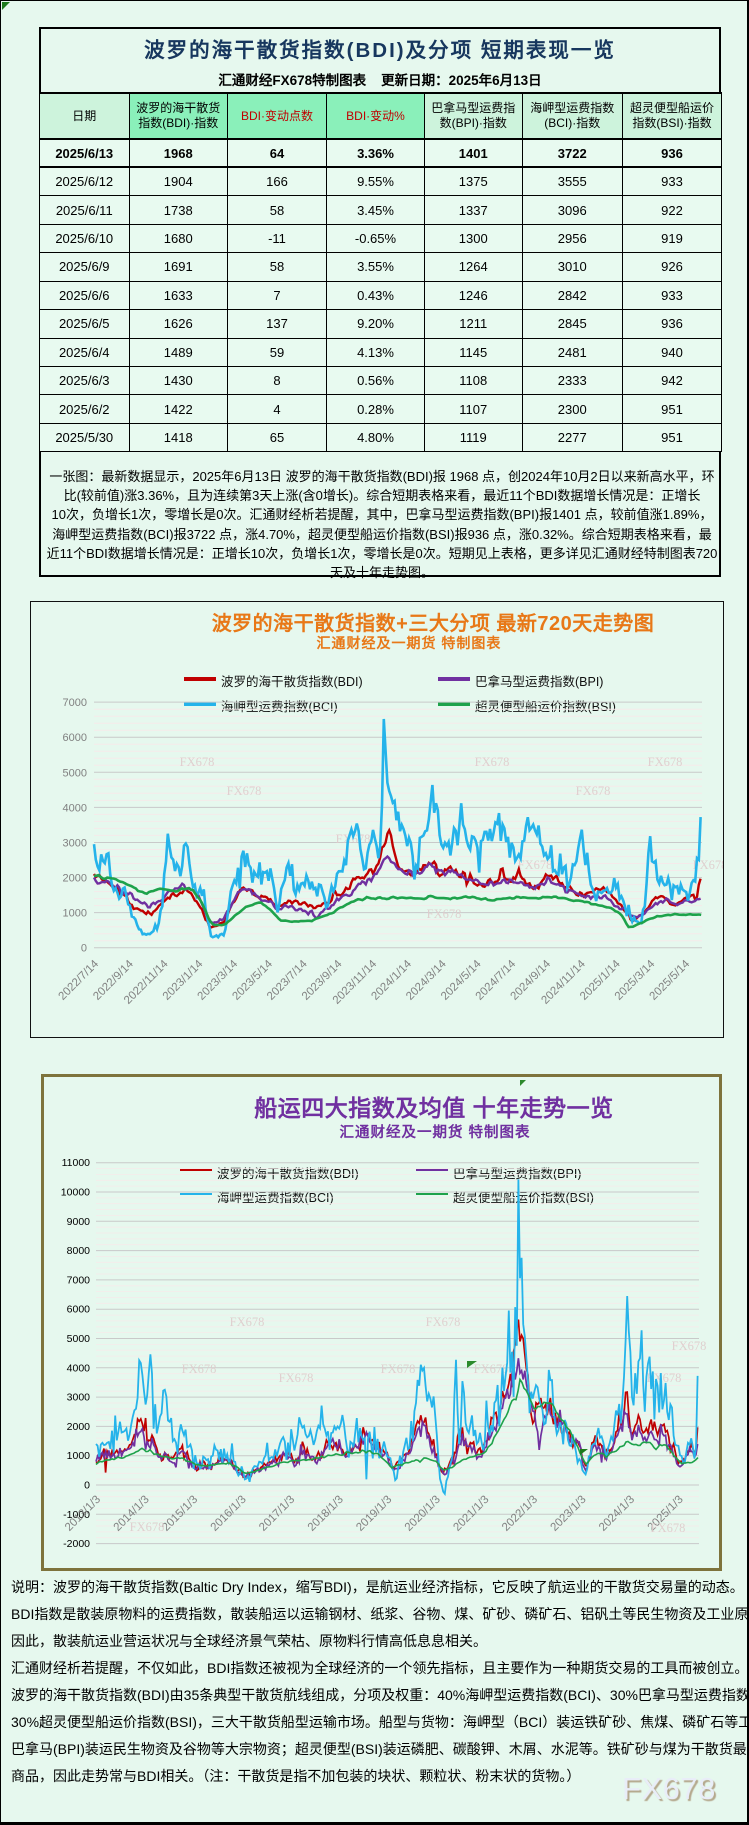 The width and height of the screenshot is (749, 1825). I want to click on svg-text: 2020/1/3, so click(423, 1514).